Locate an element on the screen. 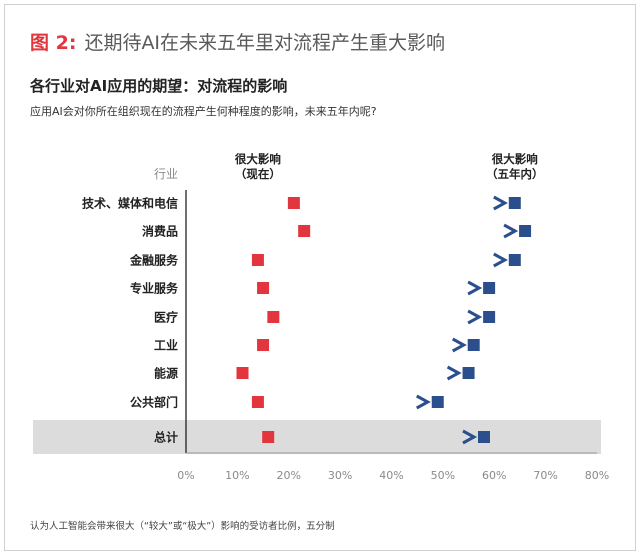 Image resolution: width=640 pixels, height=555 pixels. figure-number: 图 2: is located at coordinates (53, 43).